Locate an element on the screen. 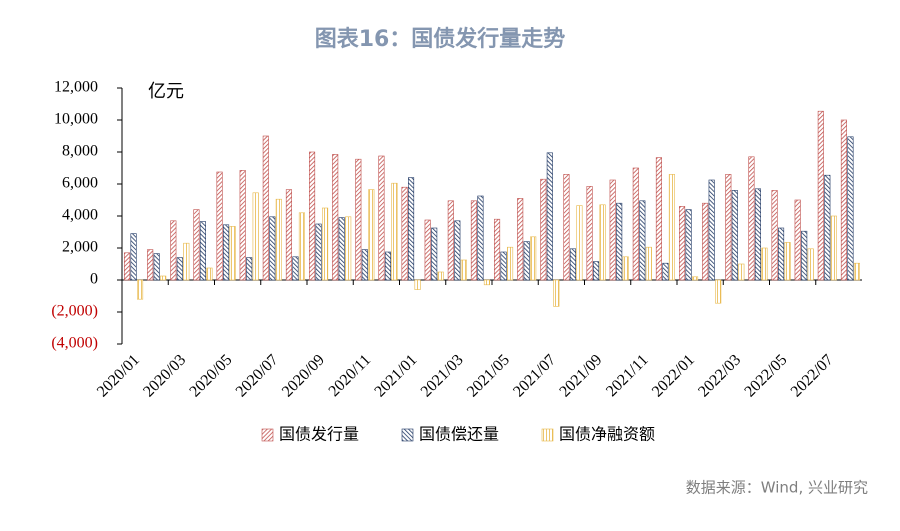 The height and width of the screenshot is (531, 900). source-note: 数据来源：Wind, 兴业研究 is located at coordinates (777, 488).